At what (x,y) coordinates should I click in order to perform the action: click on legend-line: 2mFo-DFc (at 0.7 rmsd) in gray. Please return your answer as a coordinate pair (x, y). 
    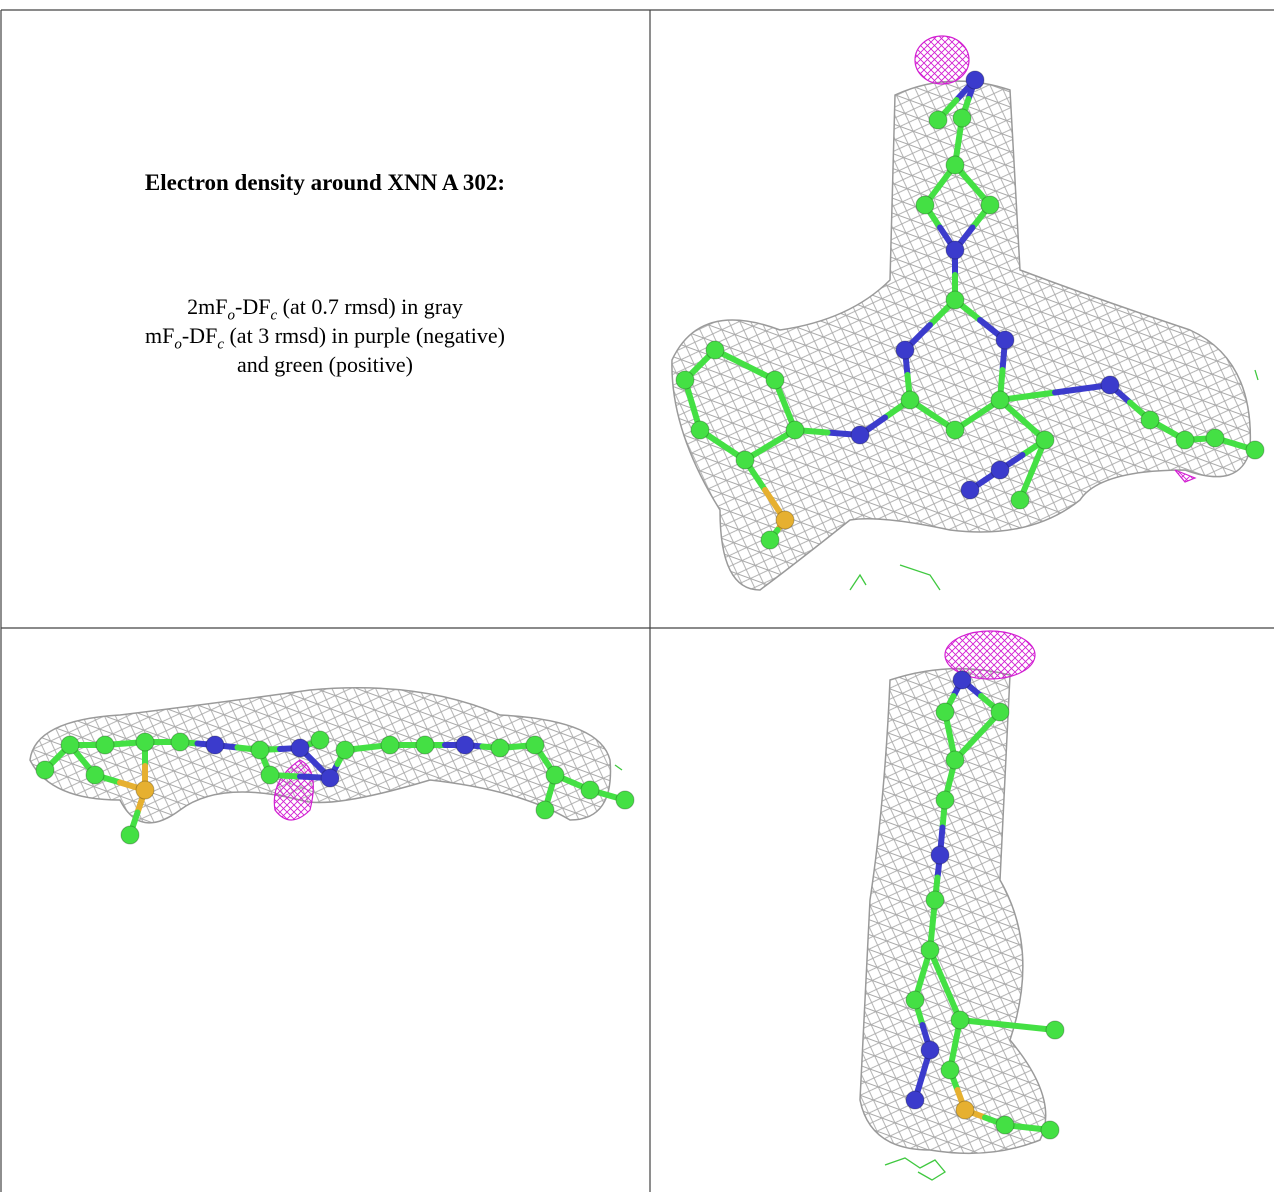
    Looking at the image, I should click on (325, 308).